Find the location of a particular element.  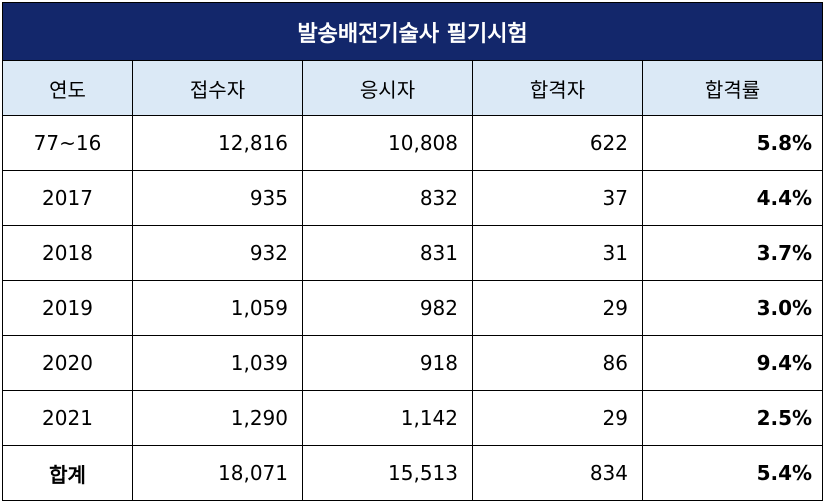

cell-examinees: 918 is located at coordinates (387, 363).